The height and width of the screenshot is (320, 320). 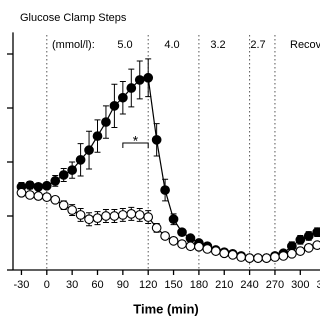 I want to click on x-tick-label: 210, so click(x=224, y=285).